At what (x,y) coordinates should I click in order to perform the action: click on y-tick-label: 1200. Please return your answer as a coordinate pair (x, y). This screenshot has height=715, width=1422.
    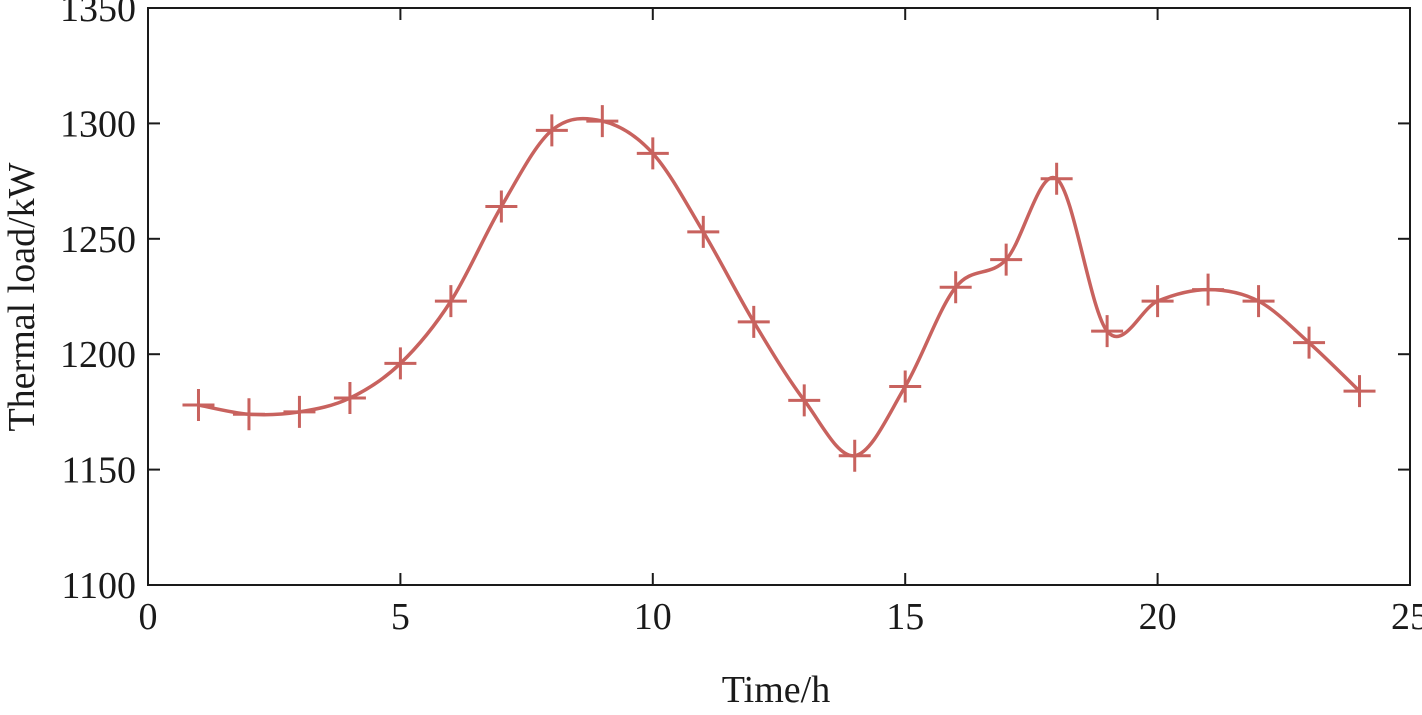
    Looking at the image, I should click on (98, 355).